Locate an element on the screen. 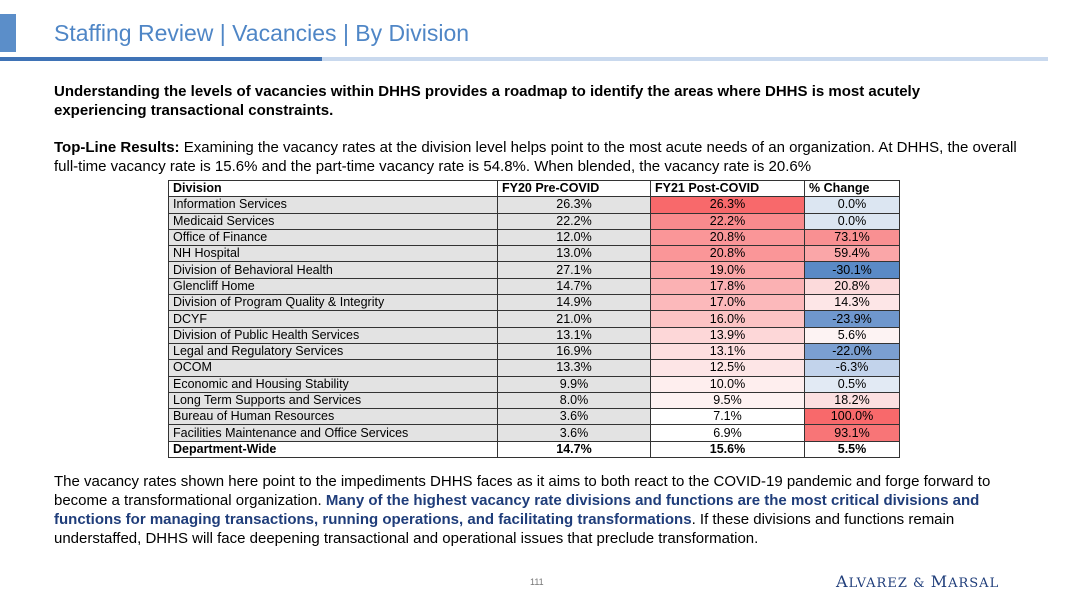 The image size is (1080, 607). division-cell: NH Hospital is located at coordinates (333, 254).